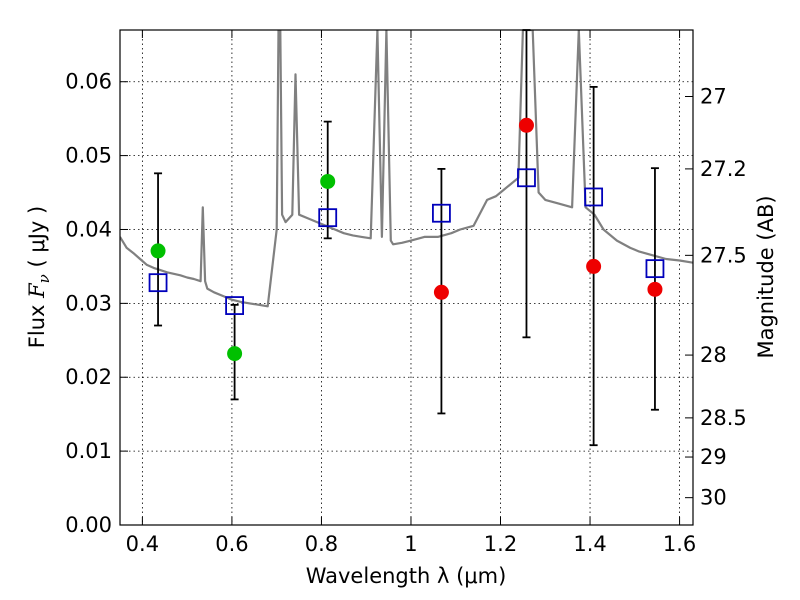 The height and width of the screenshot is (600, 800). Describe the element at coordinates (406, 576) in the screenshot. I see `x-axis-label: Wavelength λ (μm)` at that location.